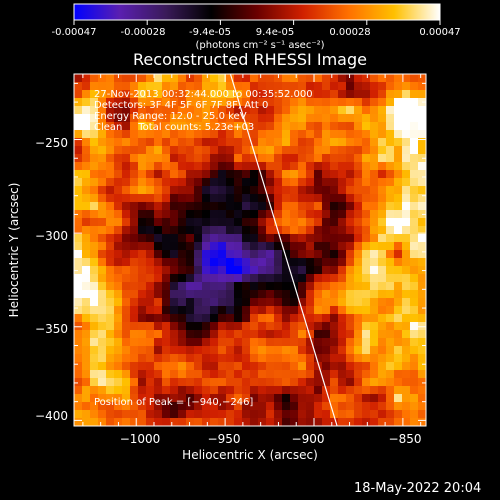 Image resolution: width=500 pixels, height=500 pixels. What do you see at coordinates (140, 439) in the screenshot?
I see `x-tick-label: −1000` at bounding box center [140, 439].